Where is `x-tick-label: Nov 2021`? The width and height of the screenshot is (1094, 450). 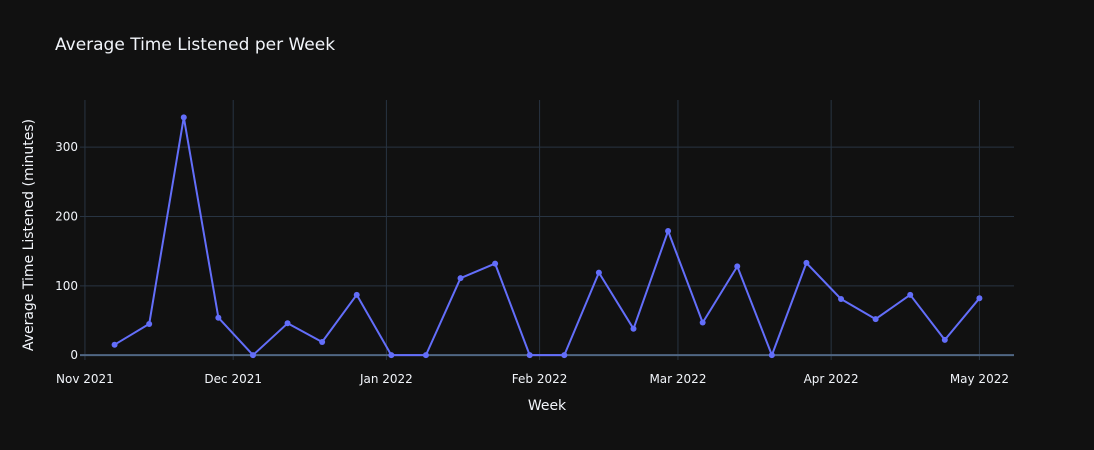
x-tick-label: Nov 2021 is located at coordinates (85, 379).